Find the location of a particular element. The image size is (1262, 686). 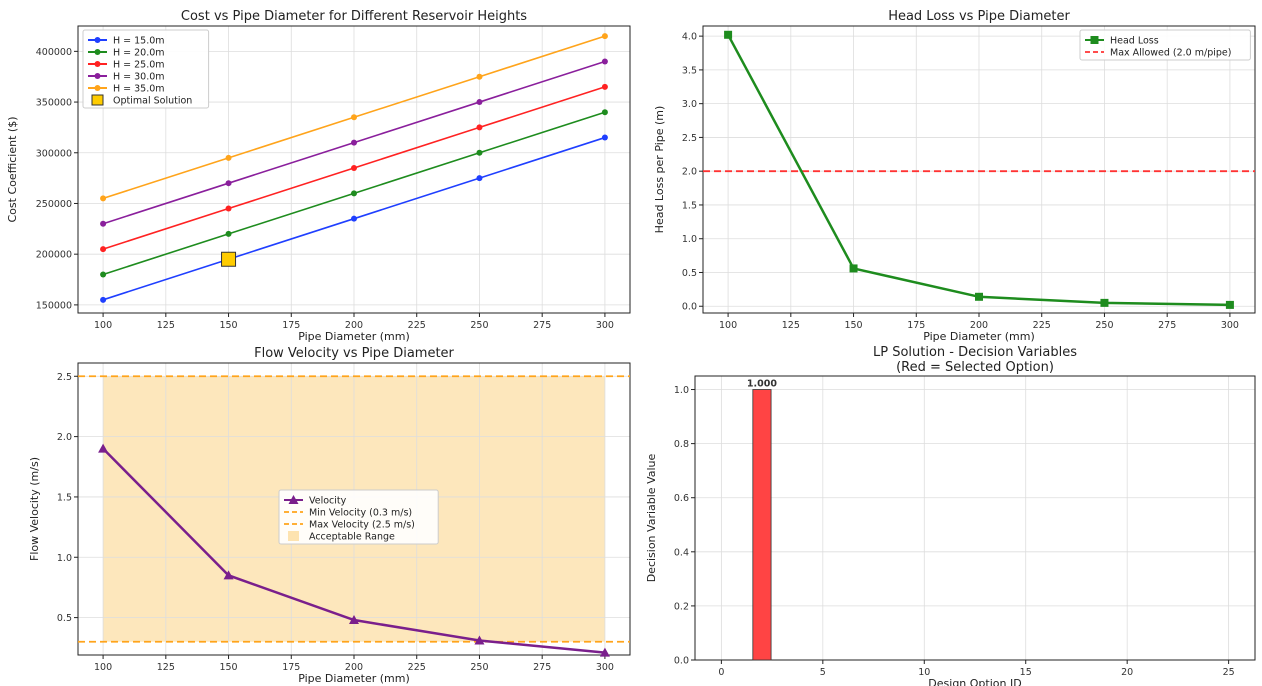

x-tick-label: 25 is located at coordinates (1229, 672).